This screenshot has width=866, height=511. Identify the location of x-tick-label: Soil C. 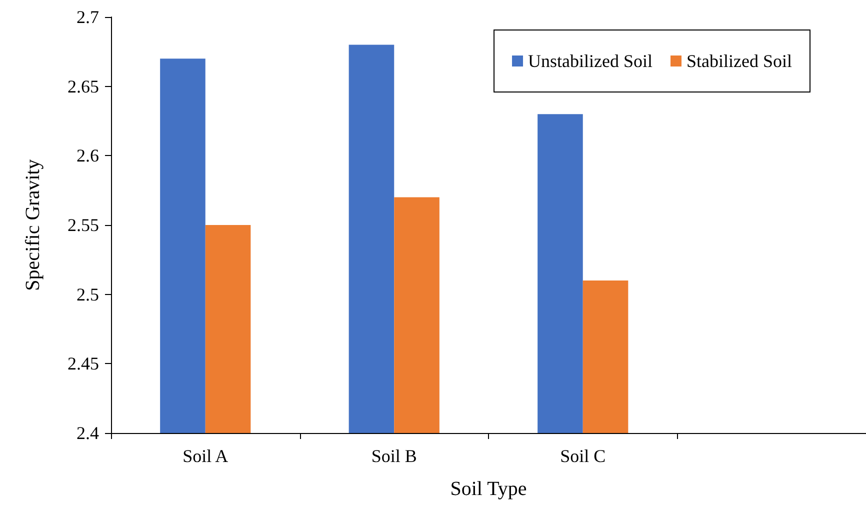
(583, 456).